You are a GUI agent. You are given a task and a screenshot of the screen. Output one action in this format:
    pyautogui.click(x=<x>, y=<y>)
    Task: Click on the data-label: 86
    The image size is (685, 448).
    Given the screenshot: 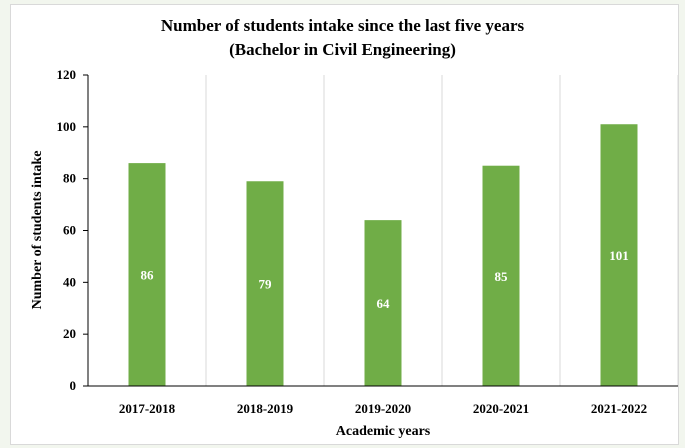 What is the action you would take?
    pyautogui.click(x=148, y=275)
    